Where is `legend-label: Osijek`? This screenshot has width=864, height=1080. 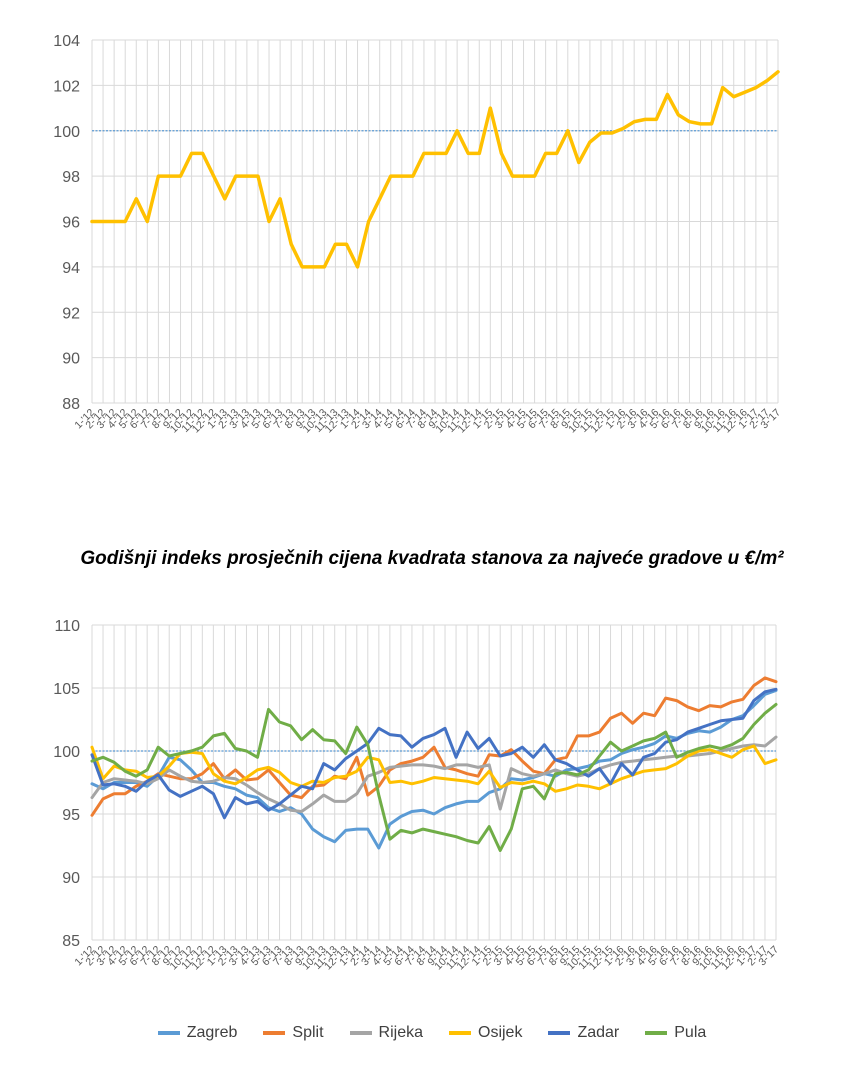 legend-label: Osijek is located at coordinates (500, 1032).